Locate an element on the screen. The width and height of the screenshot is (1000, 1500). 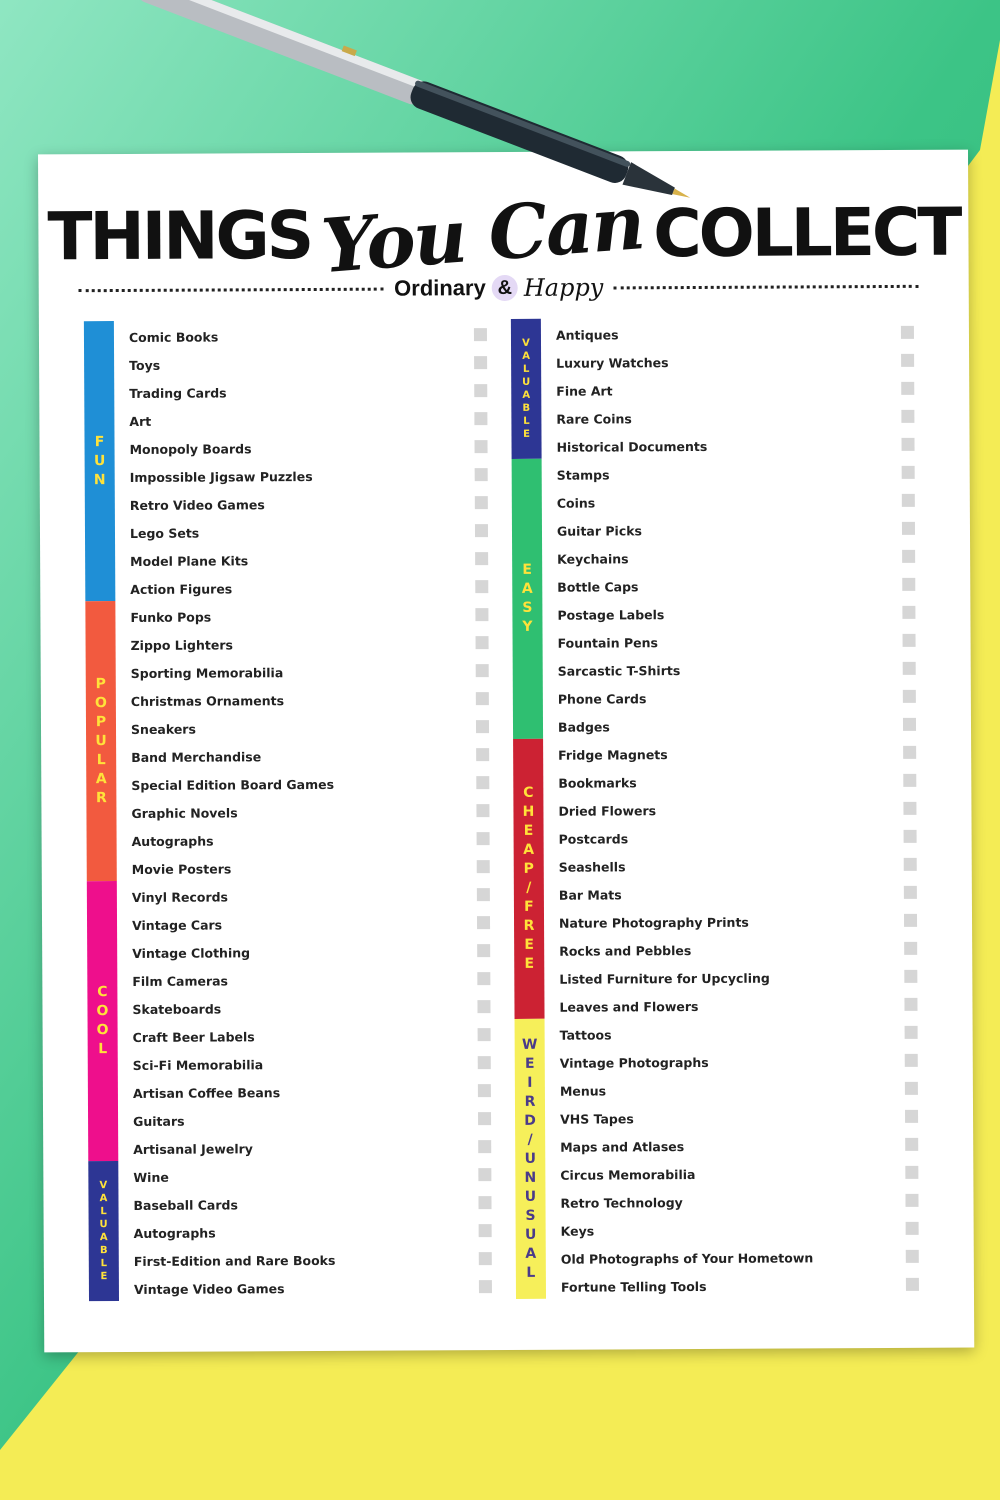
item-label: Coins is located at coordinates (576, 503).